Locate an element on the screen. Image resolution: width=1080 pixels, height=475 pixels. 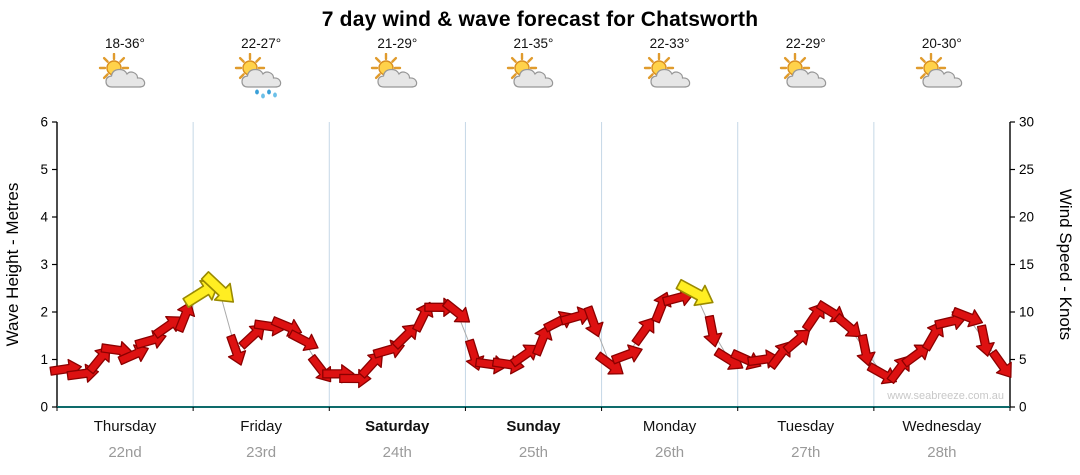
temp-range: 20-30° is located at coordinates (941, 43).